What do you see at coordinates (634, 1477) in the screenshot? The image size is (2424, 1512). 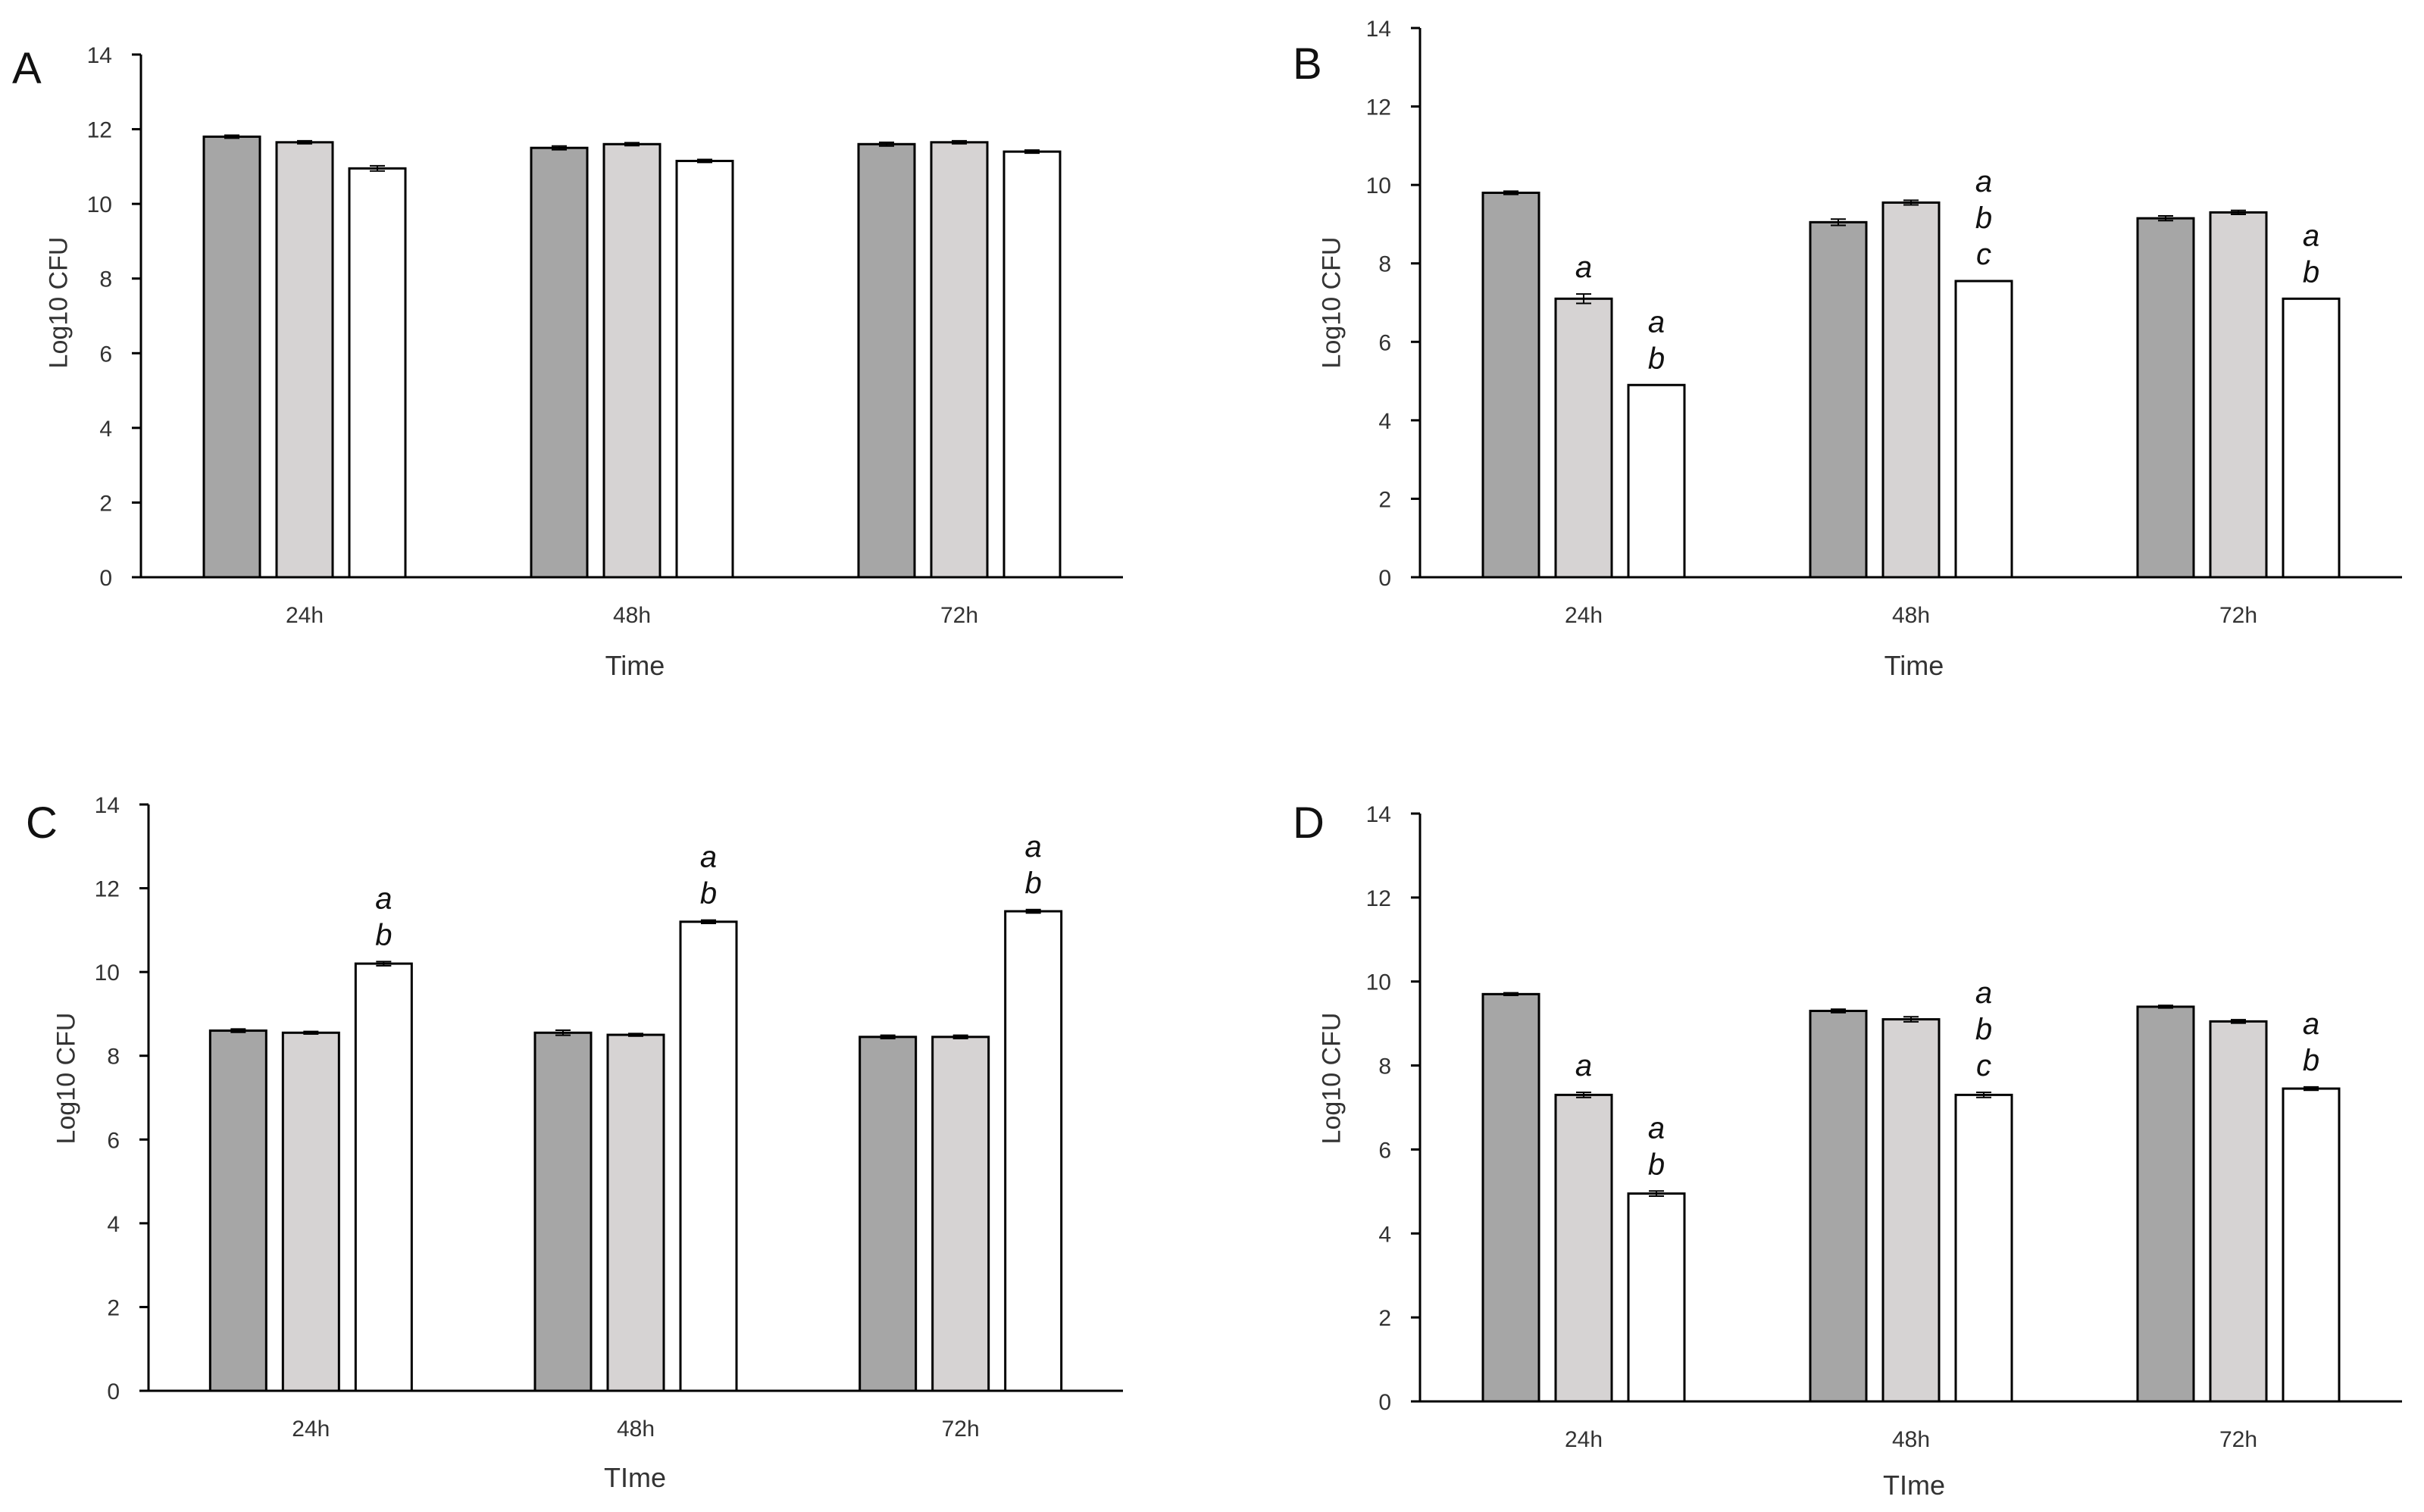 I see `x-axis-title-c: TIme` at bounding box center [634, 1477].